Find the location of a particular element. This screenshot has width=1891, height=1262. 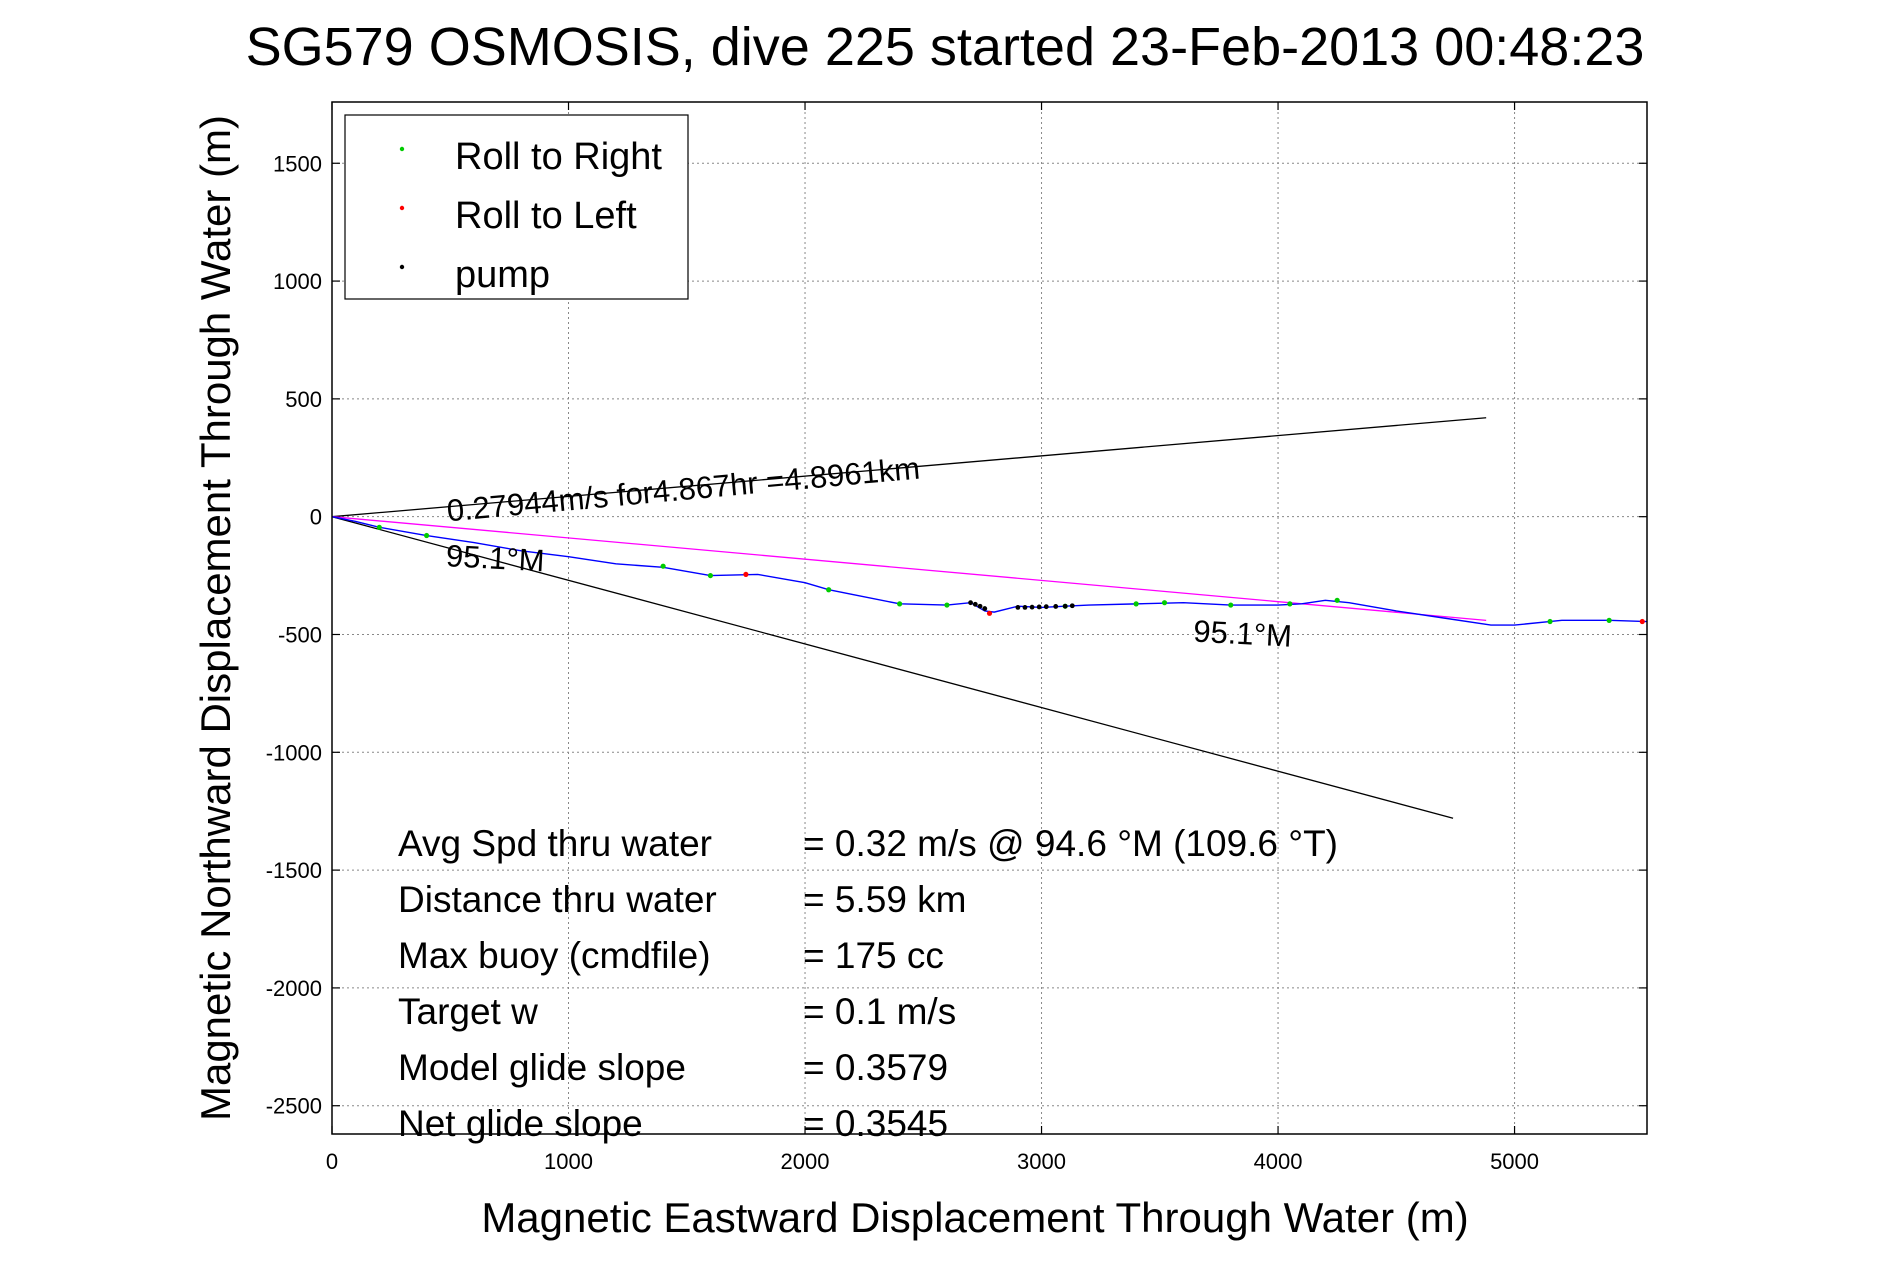

x-tick-label: 1000 is located at coordinates (568, 1161).